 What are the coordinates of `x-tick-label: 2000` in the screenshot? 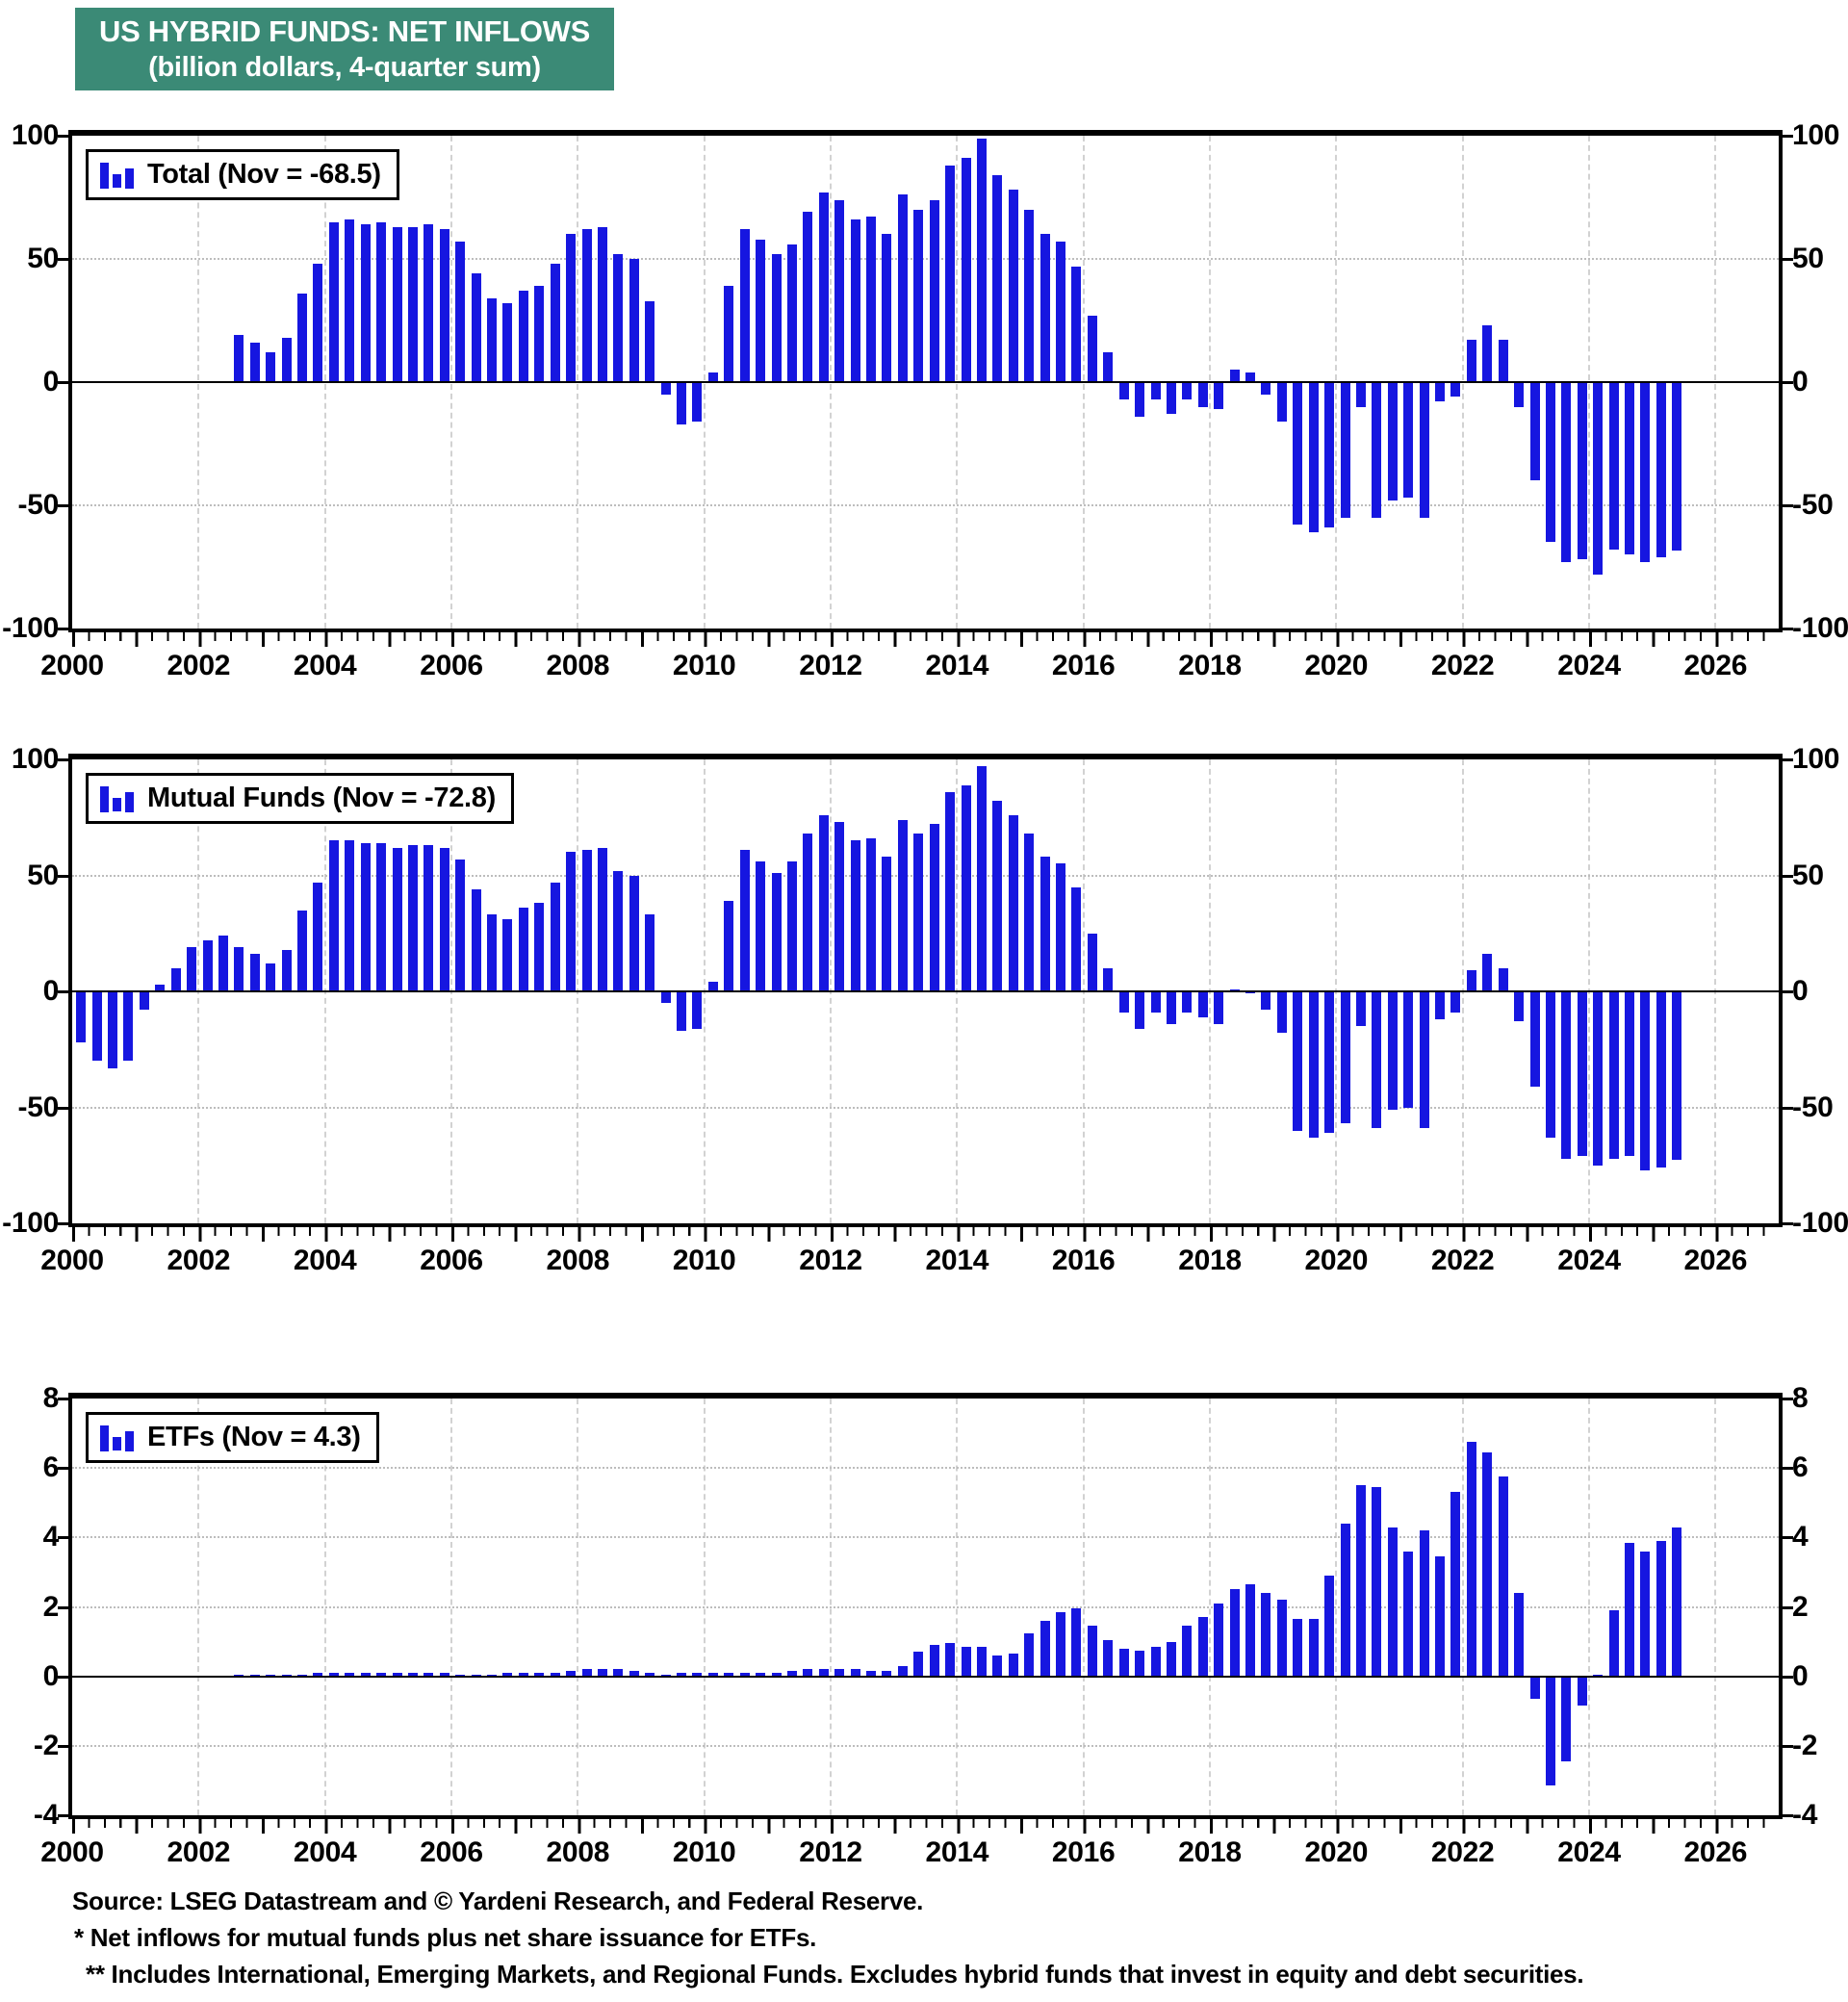 It's located at (72, 1260).